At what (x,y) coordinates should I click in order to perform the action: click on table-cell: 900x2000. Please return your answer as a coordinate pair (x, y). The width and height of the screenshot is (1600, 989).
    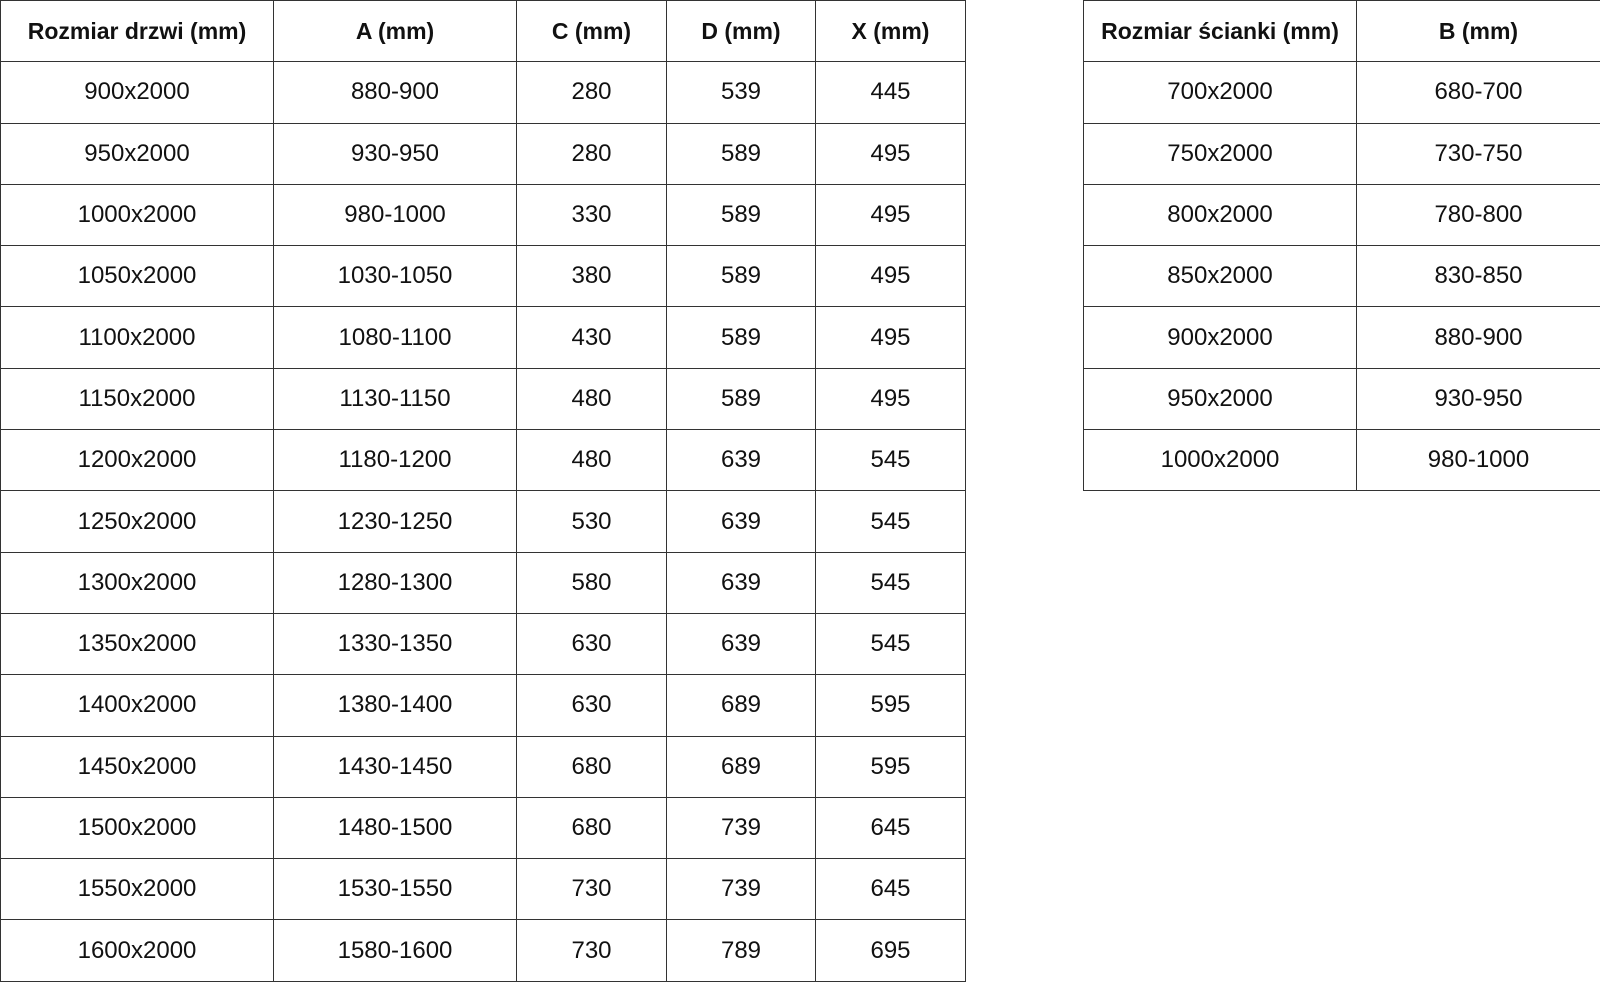
    Looking at the image, I should click on (1220, 337).